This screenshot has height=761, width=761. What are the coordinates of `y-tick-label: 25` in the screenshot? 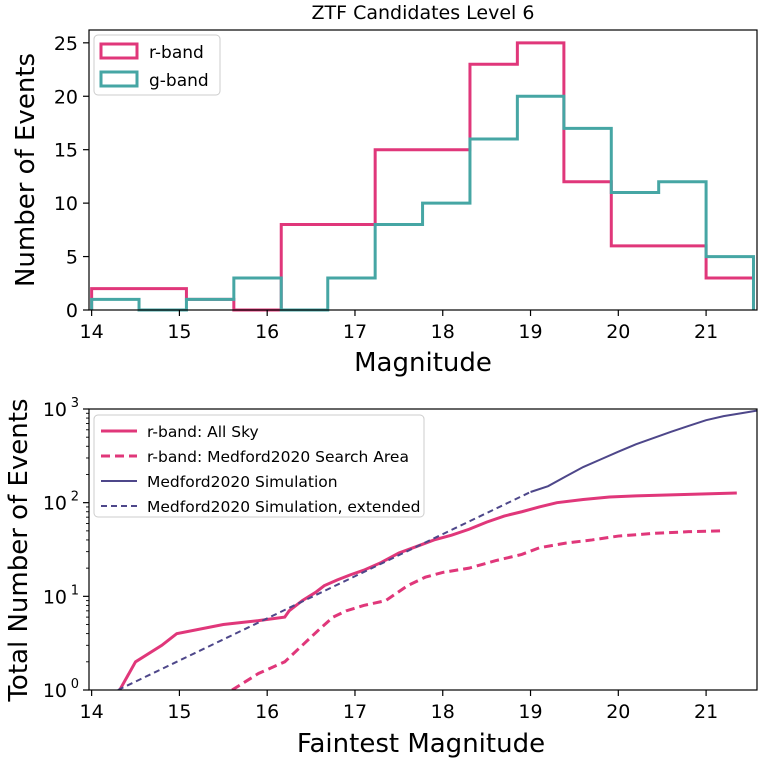 It's located at (66, 44).